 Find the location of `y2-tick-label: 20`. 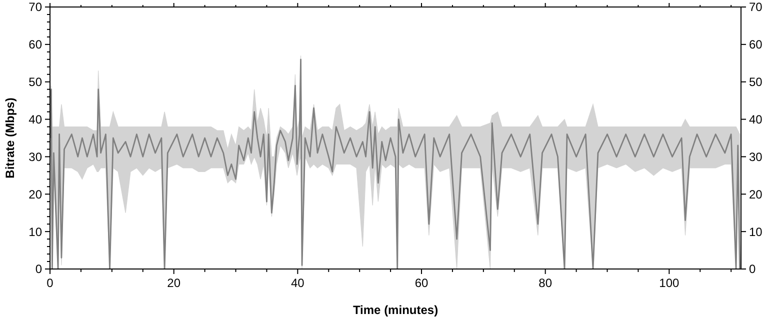

y2-tick-label: 20 is located at coordinates (756, 194).